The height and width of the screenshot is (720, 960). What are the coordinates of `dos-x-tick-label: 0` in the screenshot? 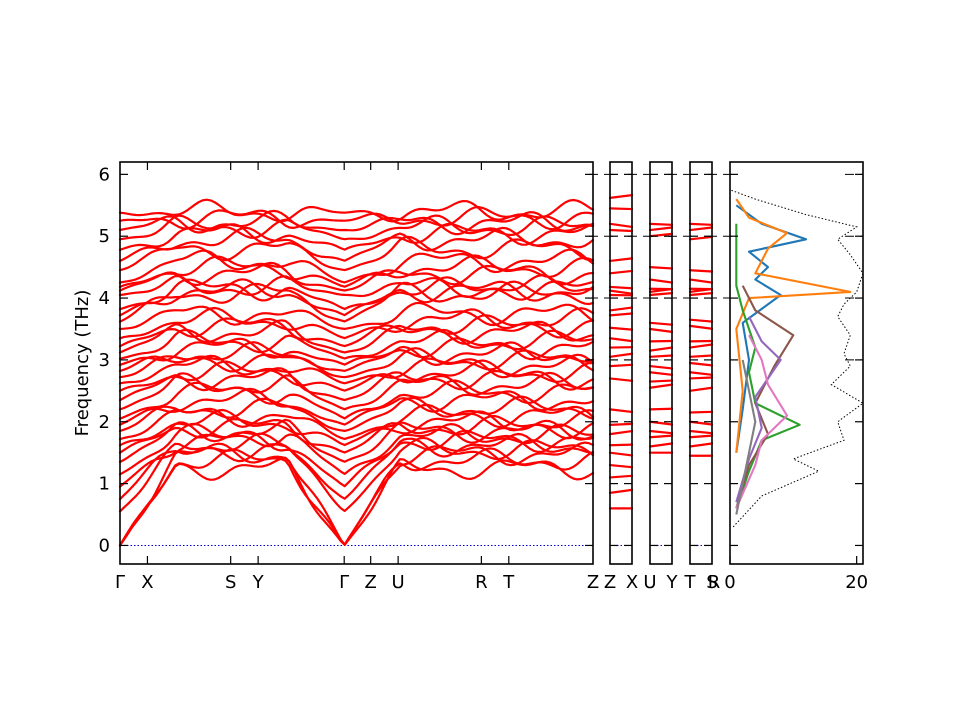 It's located at (729, 582).